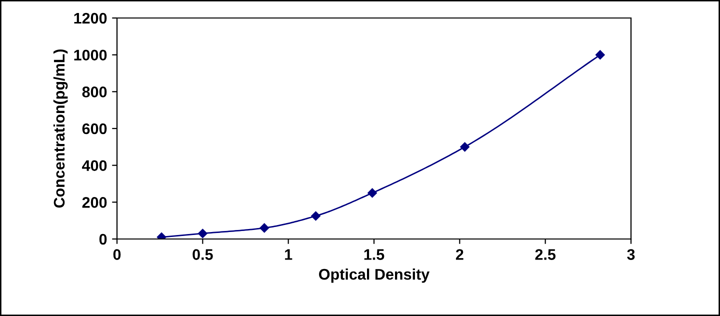 The height and width of the screenshot is (316, 720). What do you see at coordinates (94, 202) in the screenshot?
I see `y-tick-label: 200` at bounding box center [94, 202].